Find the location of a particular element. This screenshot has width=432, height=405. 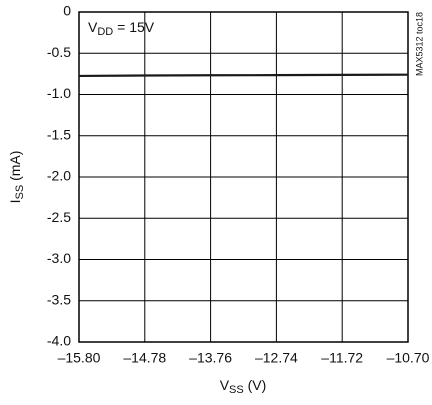

x-tick-label: –15.80 is located at coordinates (79, 358).